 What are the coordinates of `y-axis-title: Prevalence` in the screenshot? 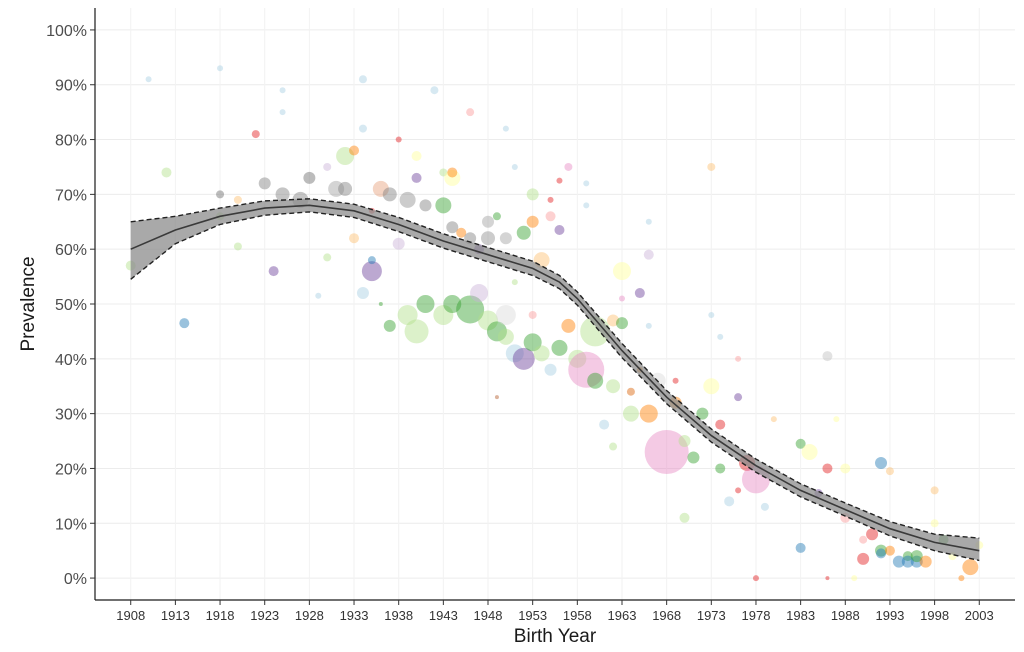 It's located at (28, 303).